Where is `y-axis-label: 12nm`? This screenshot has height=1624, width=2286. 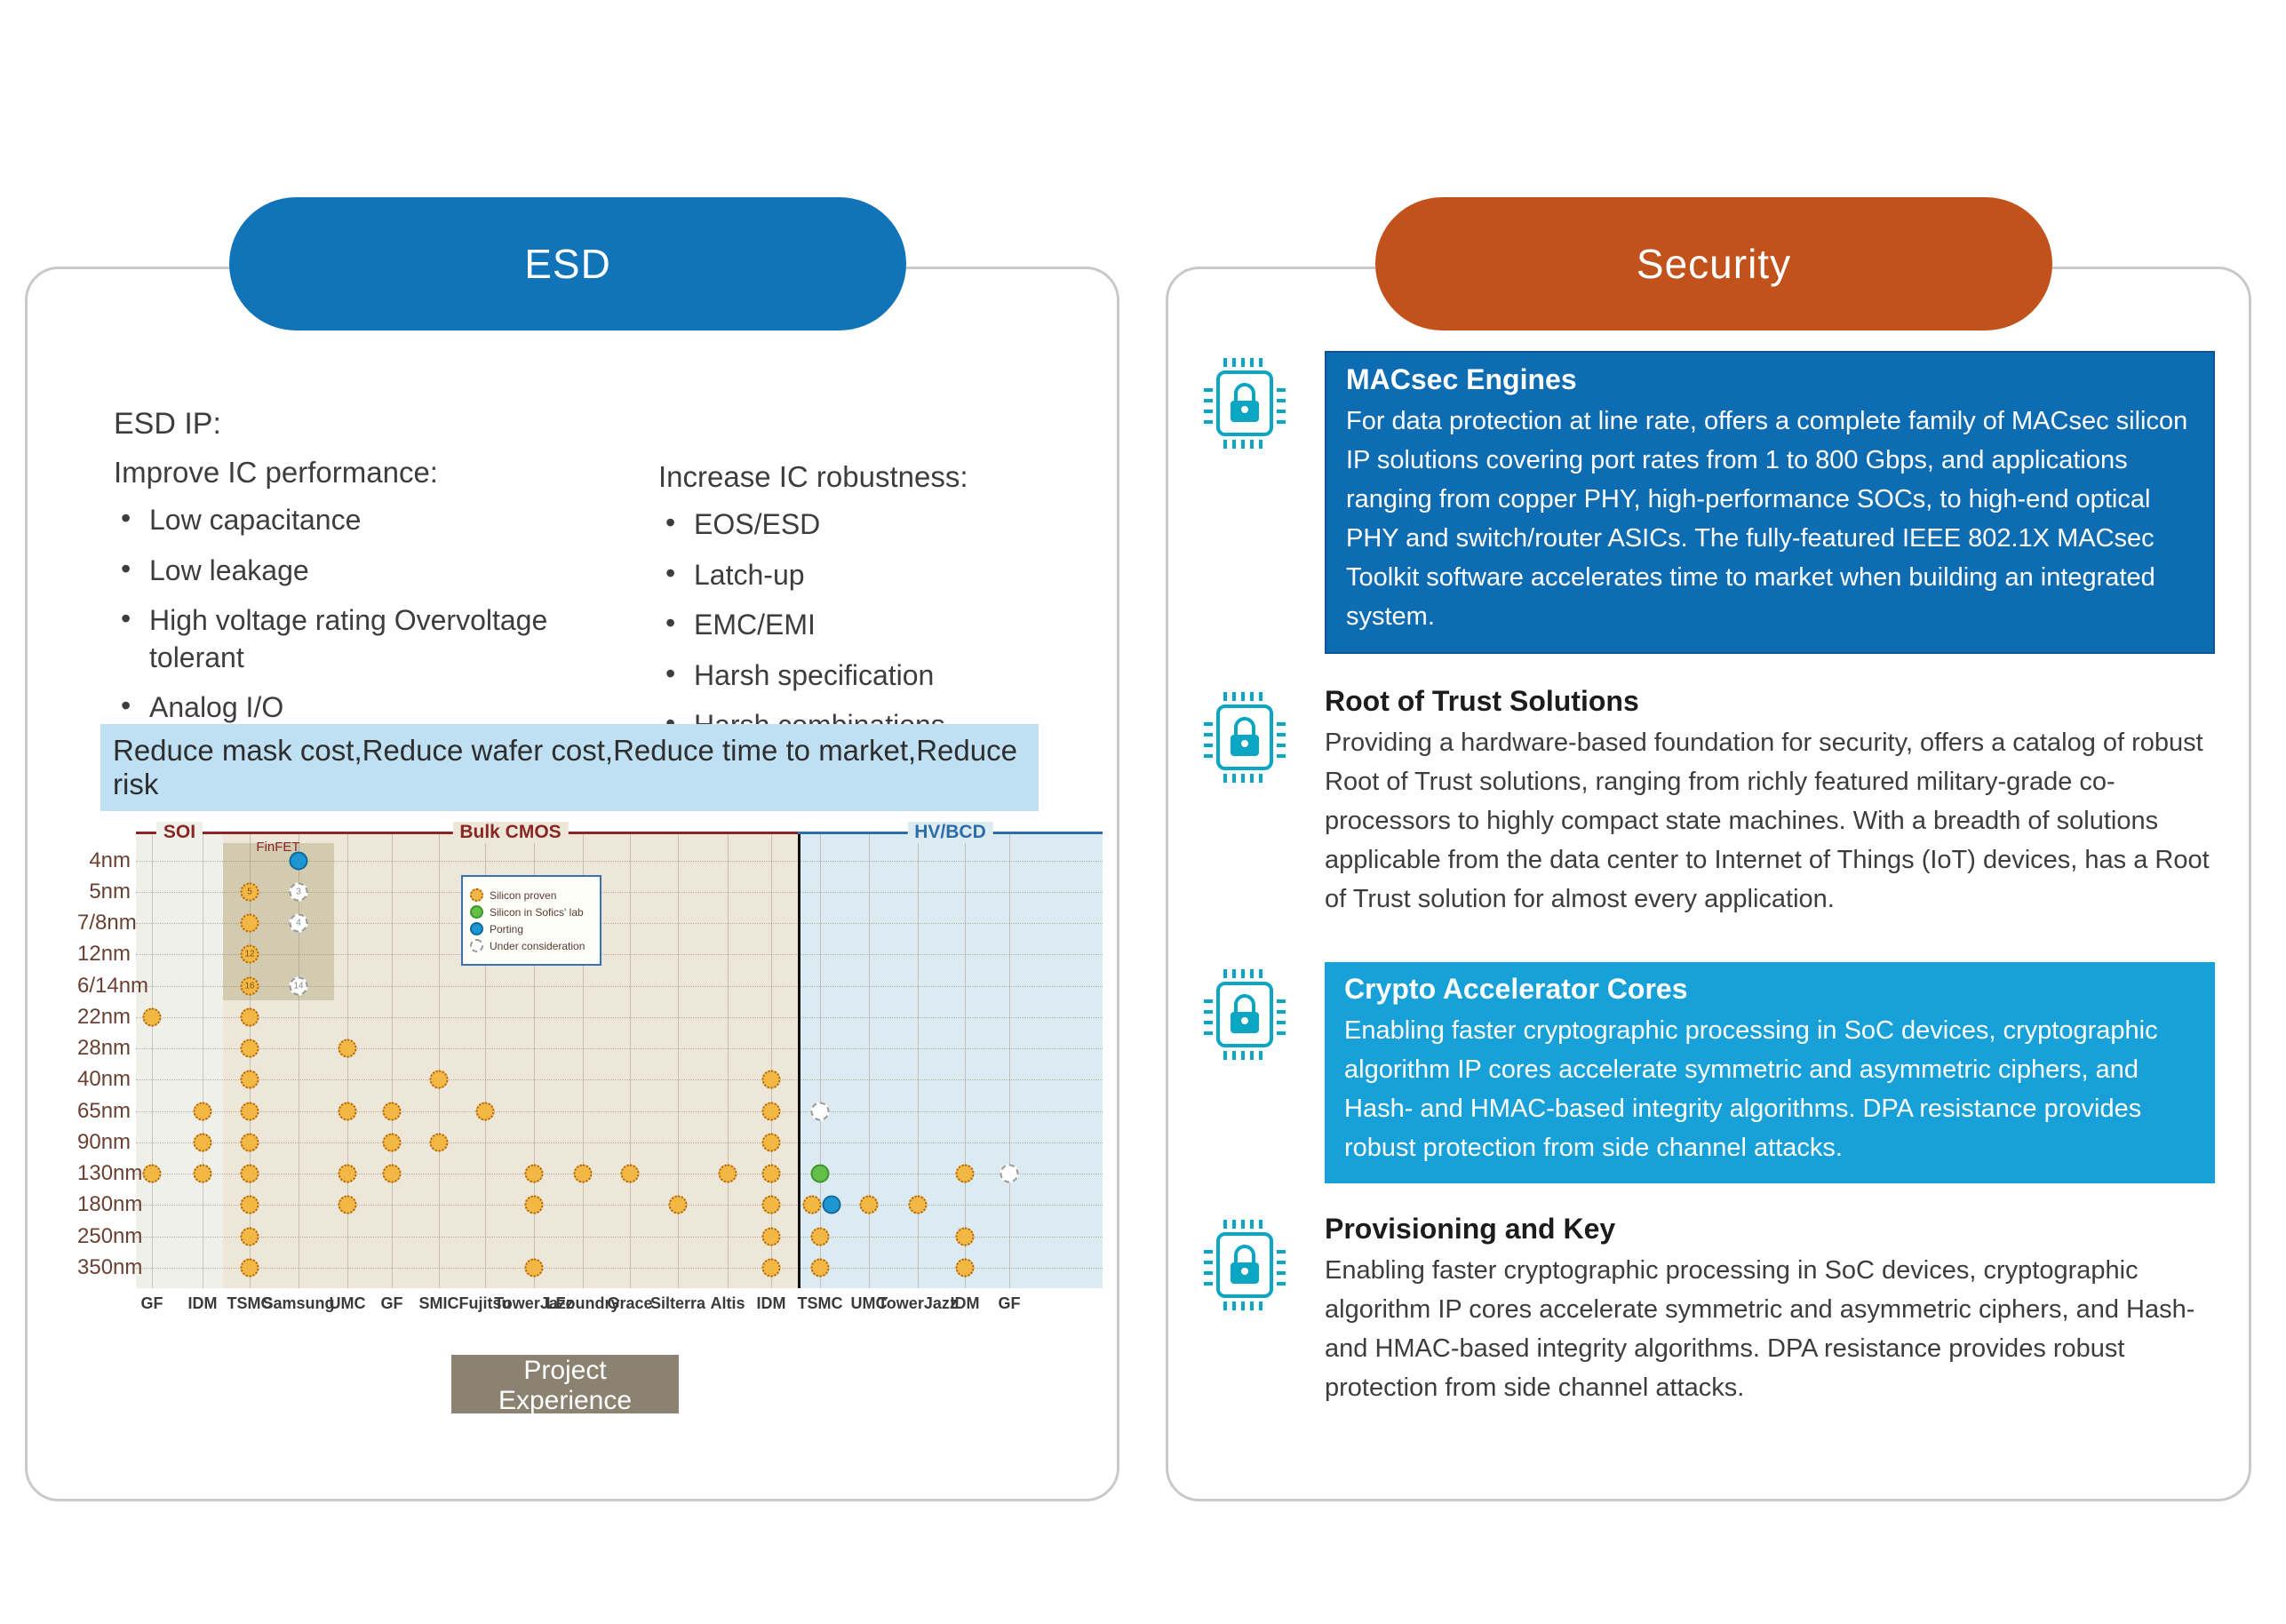
y-axis-label: 12nm is located at coordinates (104, 954).